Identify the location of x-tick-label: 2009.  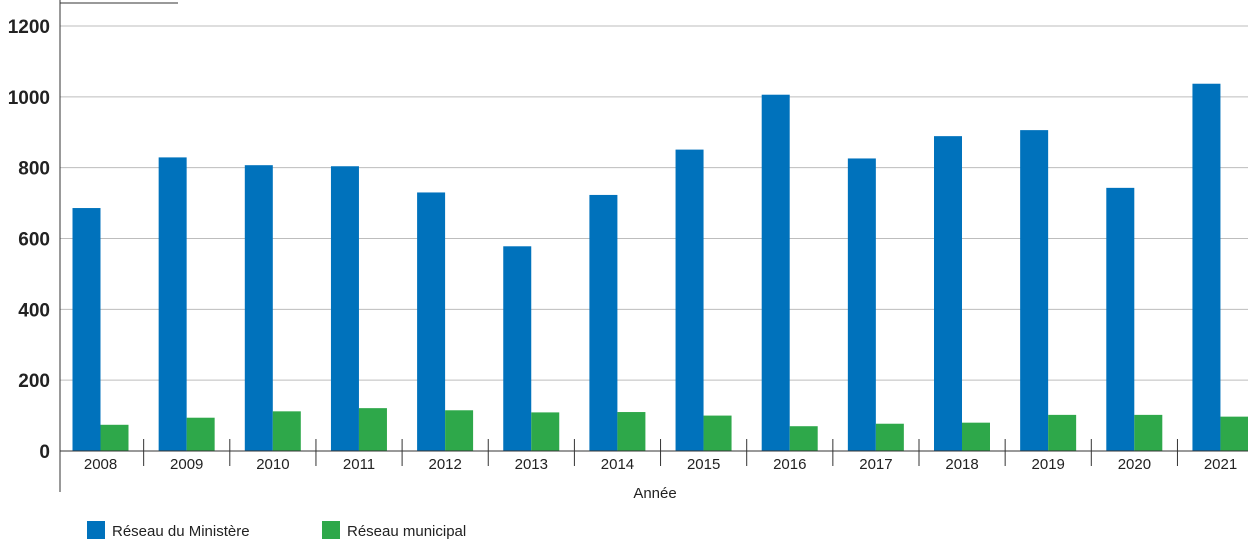
(186, 464).